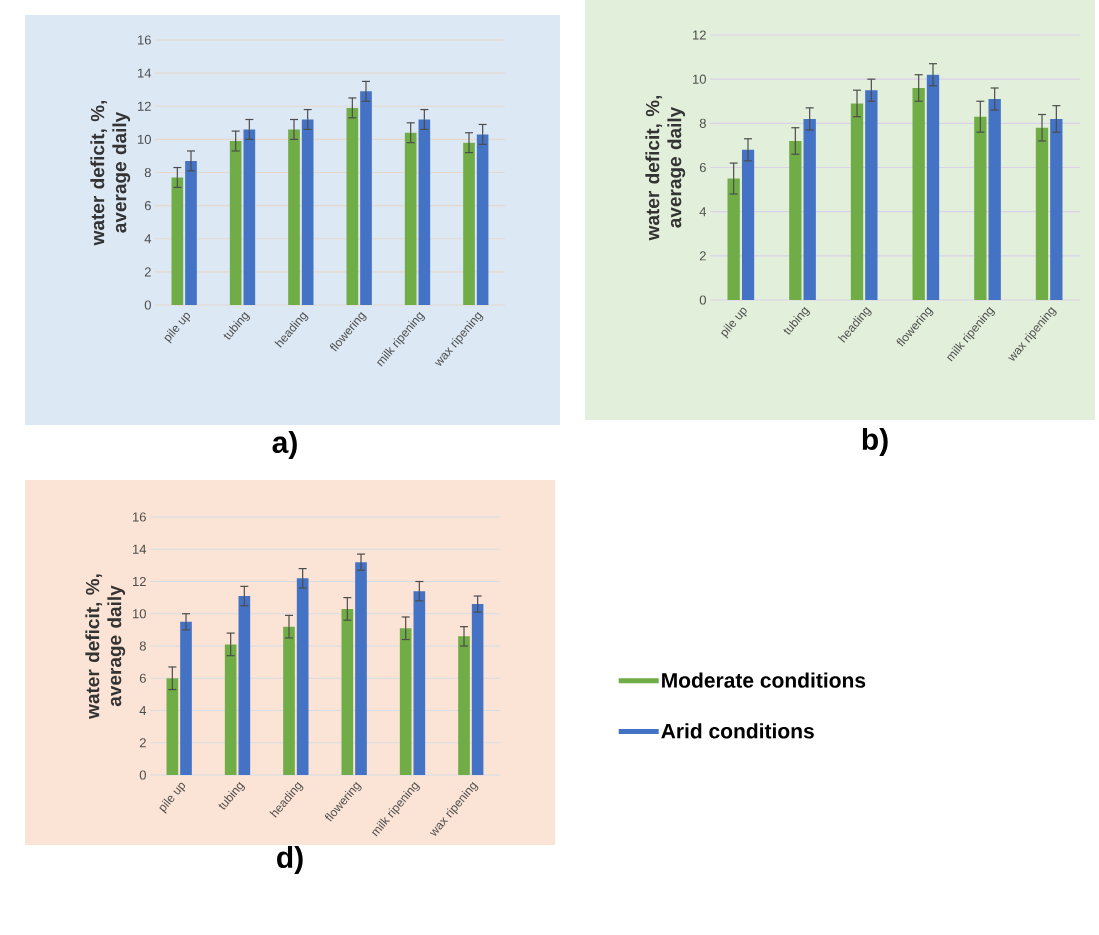 The width and height of the screenshot is (1099, 935). I want to click on legend-label: Moderate conditions, so click(764, 680).